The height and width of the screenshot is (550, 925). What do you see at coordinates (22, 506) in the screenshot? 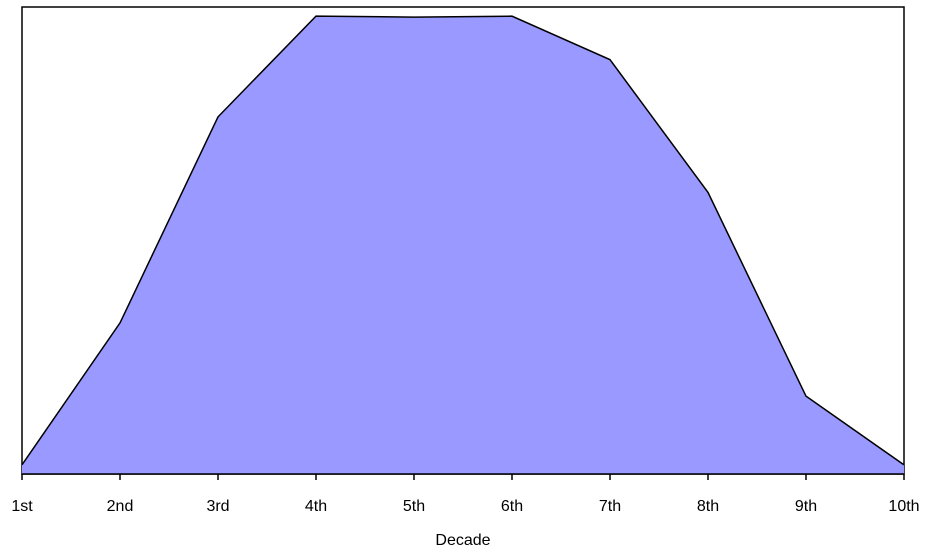
I see `x-tick-label: 1st` at bounding box center [22, 506].